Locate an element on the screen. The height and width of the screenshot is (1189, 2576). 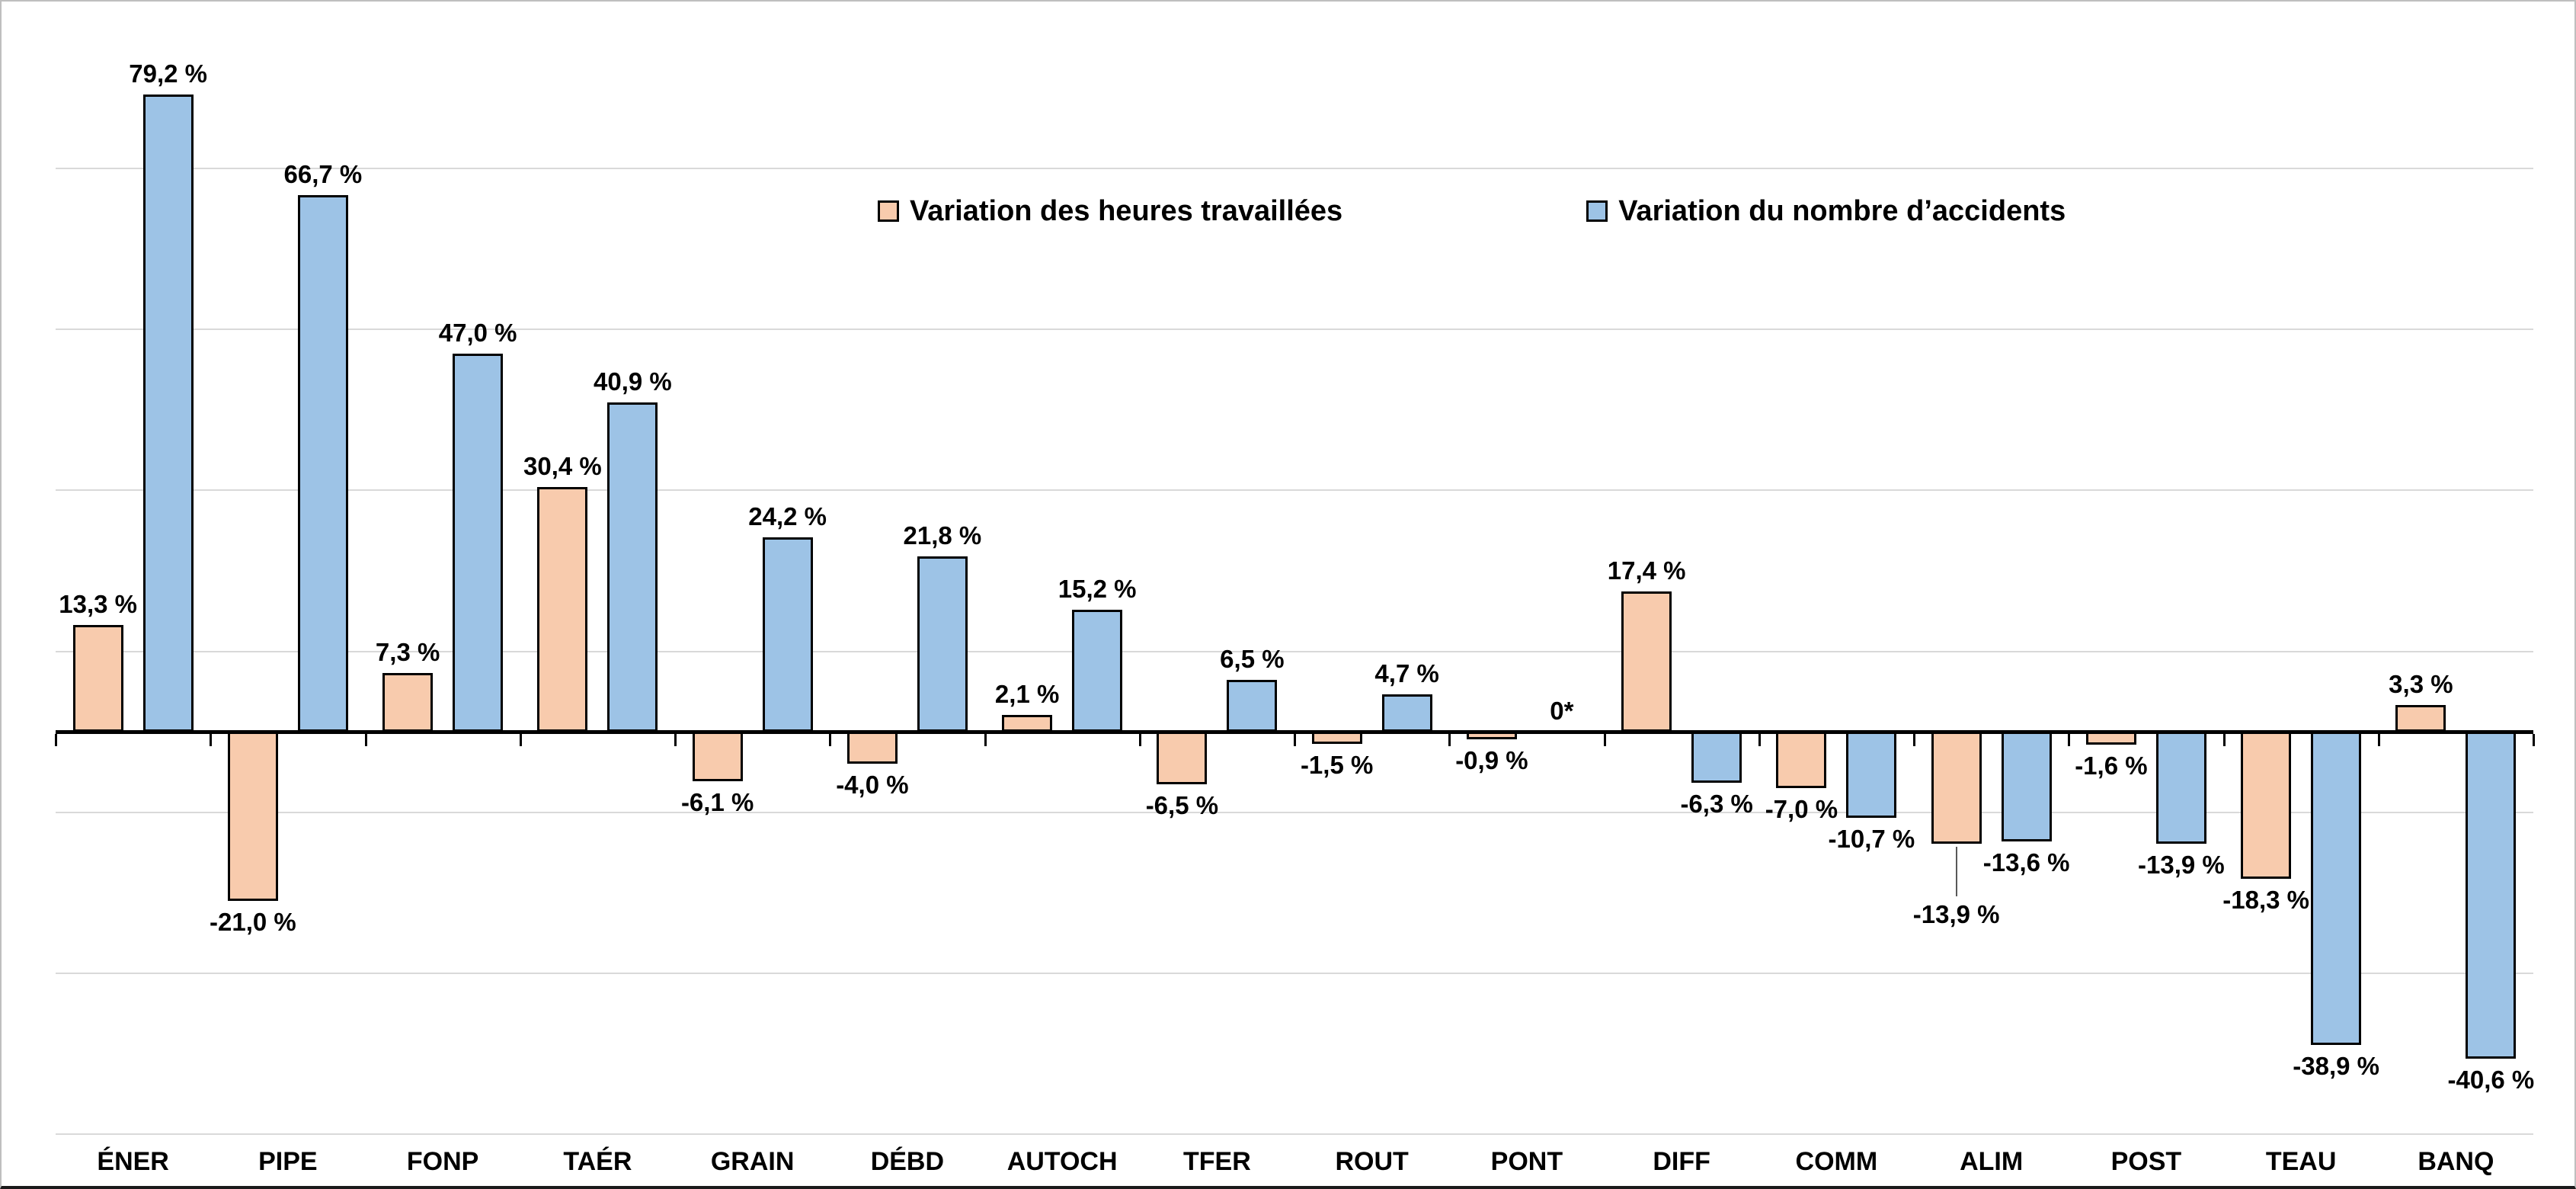
data-label: 24,2 % is located at coordinates (787, 516).